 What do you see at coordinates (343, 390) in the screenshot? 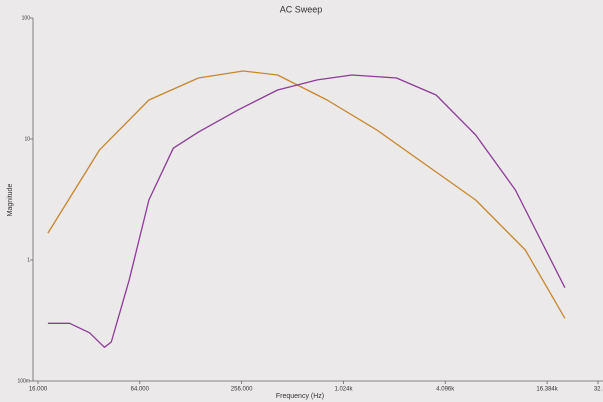
I see `x-tick-label: 1.024k` at bounding box center [343, 390].